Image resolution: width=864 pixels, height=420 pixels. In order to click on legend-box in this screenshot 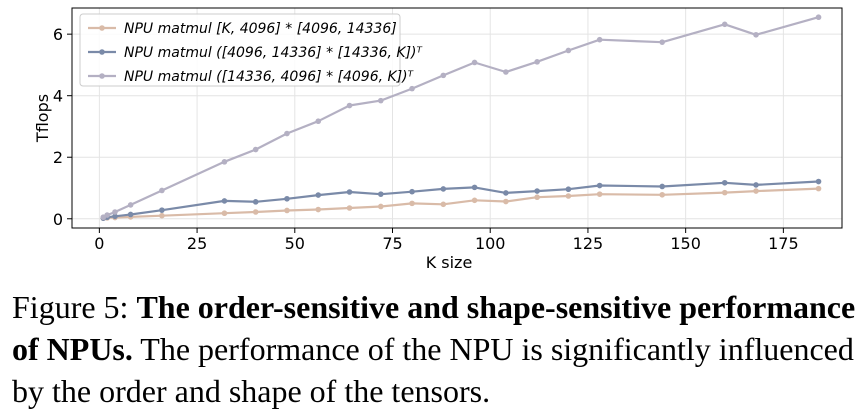, I will do `click(240, 50)`.